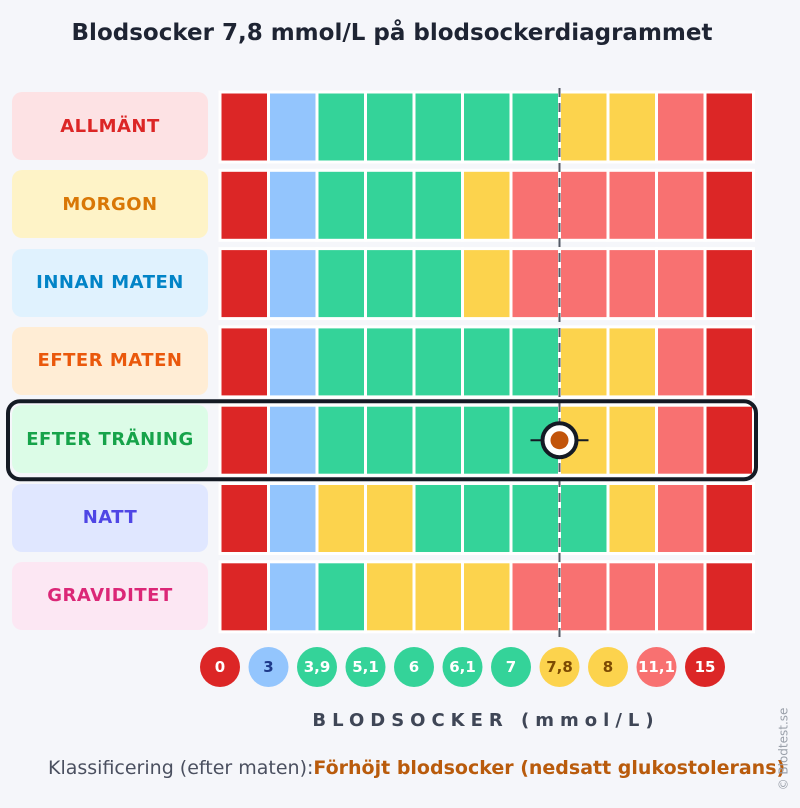 The height and width of the screenshot is (808, 800). I want to click on x-tick-label: 7,8, so click(559, 667).